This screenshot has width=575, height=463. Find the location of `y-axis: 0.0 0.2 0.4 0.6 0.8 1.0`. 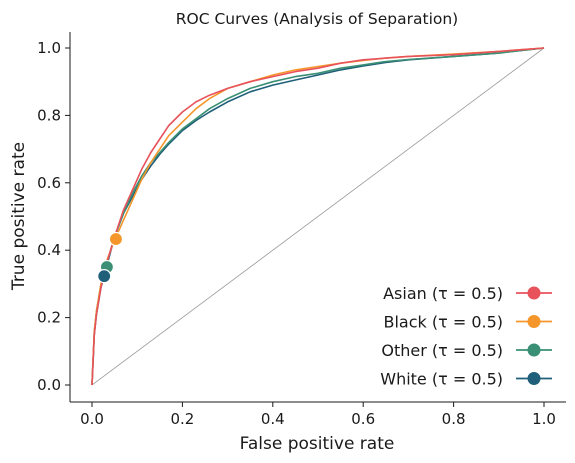

y-axis: 0.0 0.2 0.4 0.6 0.8 1.0 is located at coordinates (54, 217).